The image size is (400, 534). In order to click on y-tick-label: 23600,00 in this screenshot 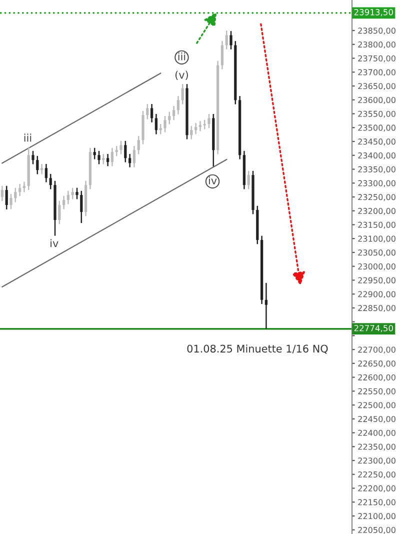, I will do `click(377, 100)`.